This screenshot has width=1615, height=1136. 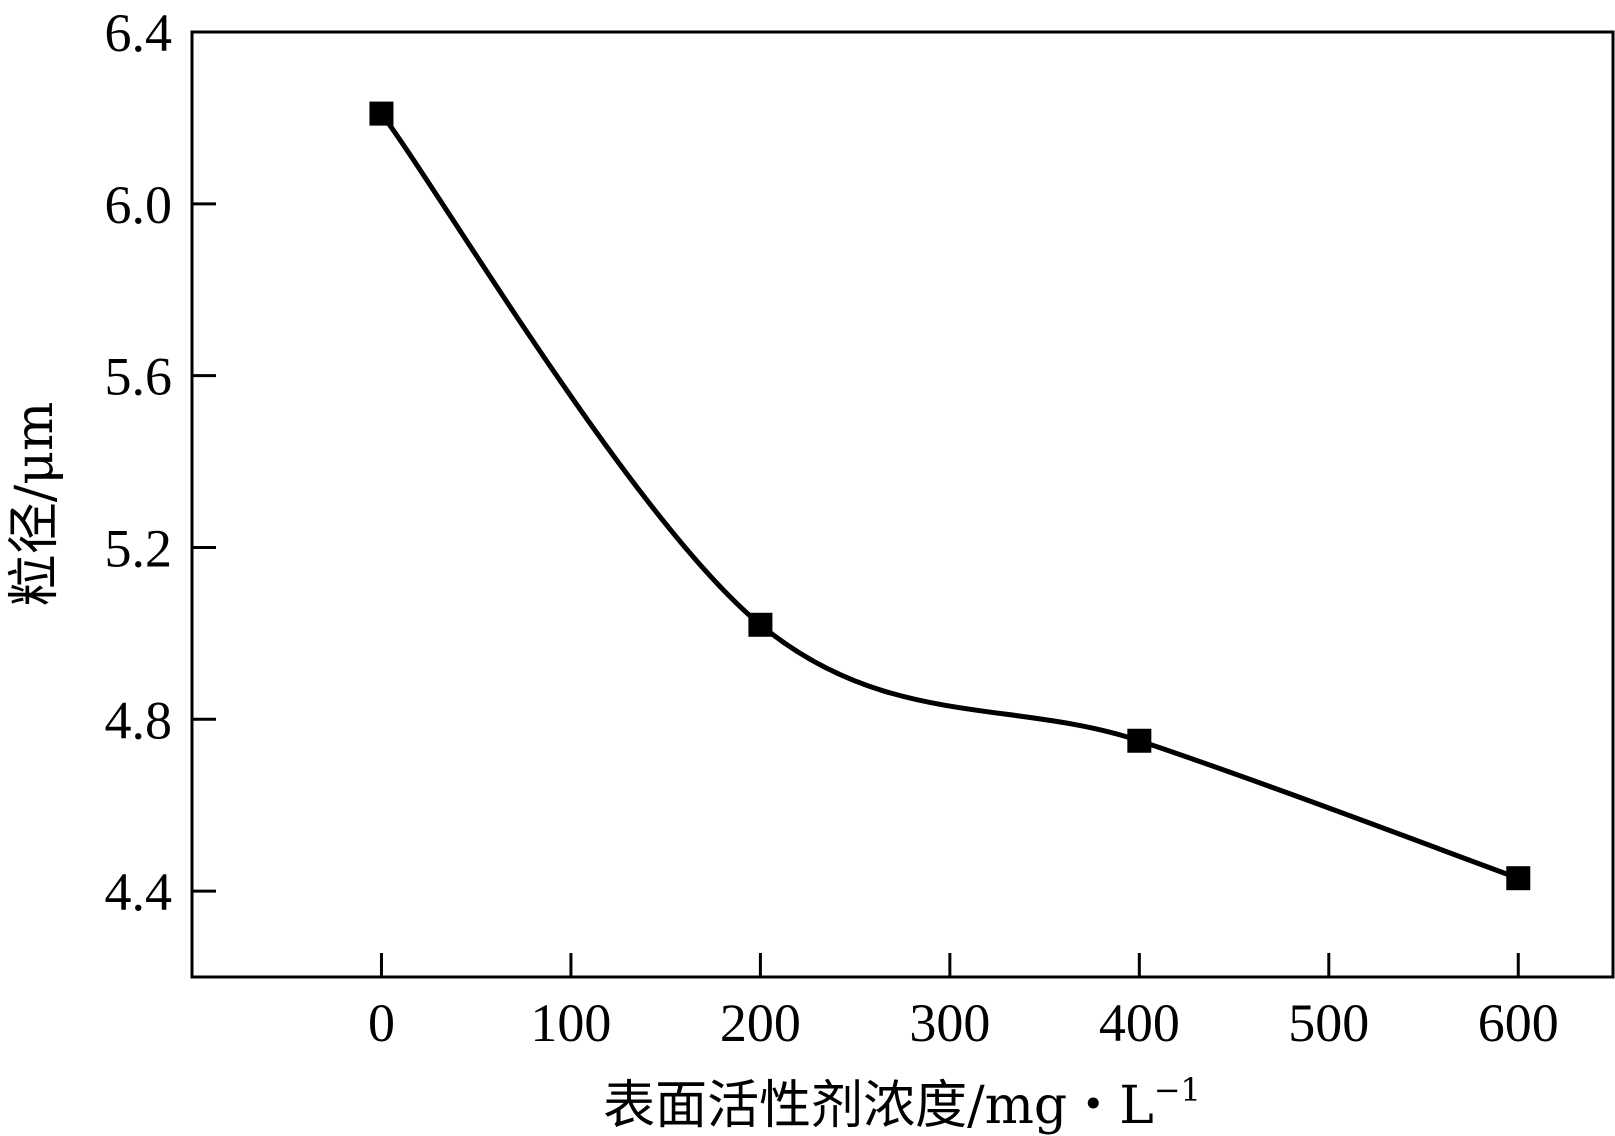 I want to click on y-axis-ticks, so click(x=204, y=461).